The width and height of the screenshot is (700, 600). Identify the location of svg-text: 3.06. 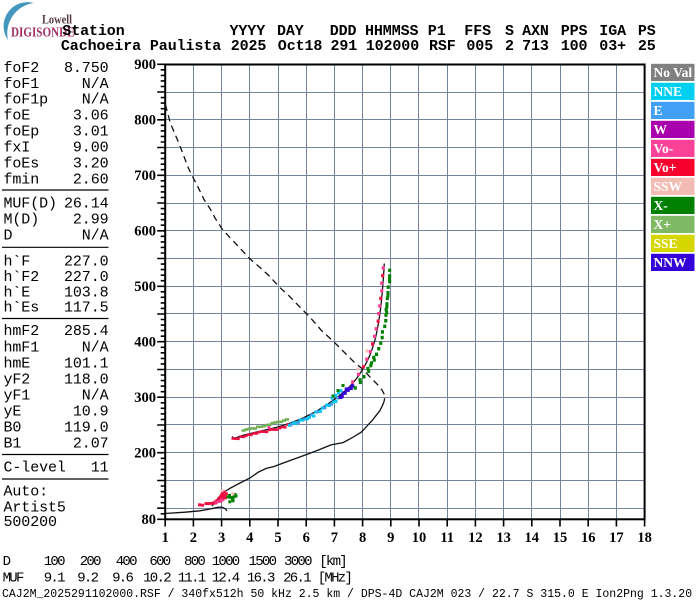
(91, 116).